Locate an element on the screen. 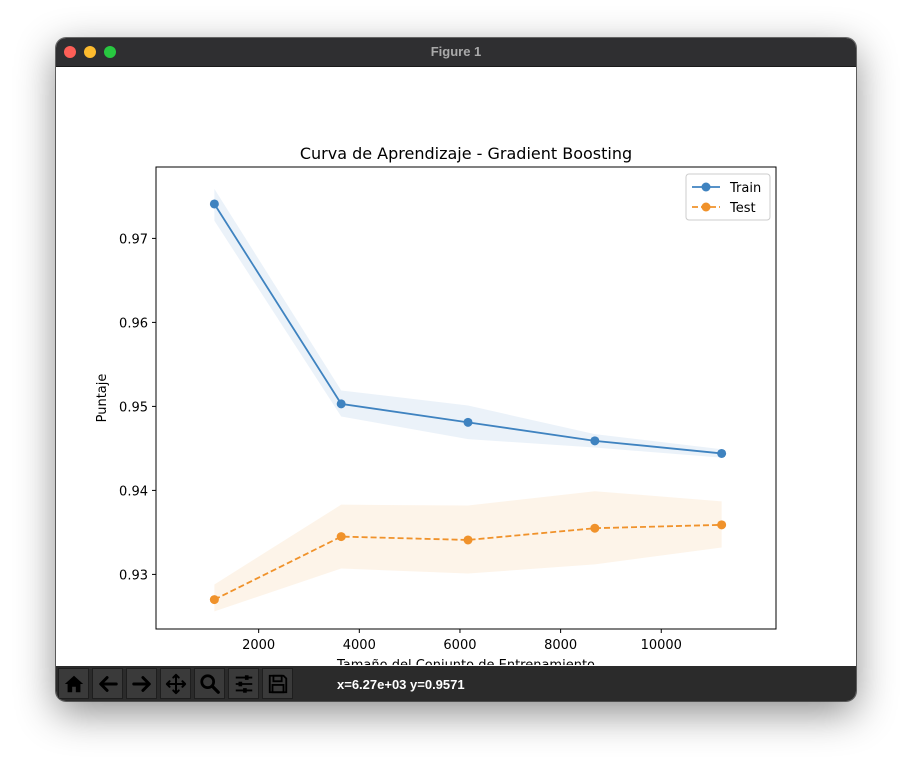 The height and width of the screenshot is (776, 912). y-tick-label: 0.96 is located at coordinates (133, 323).